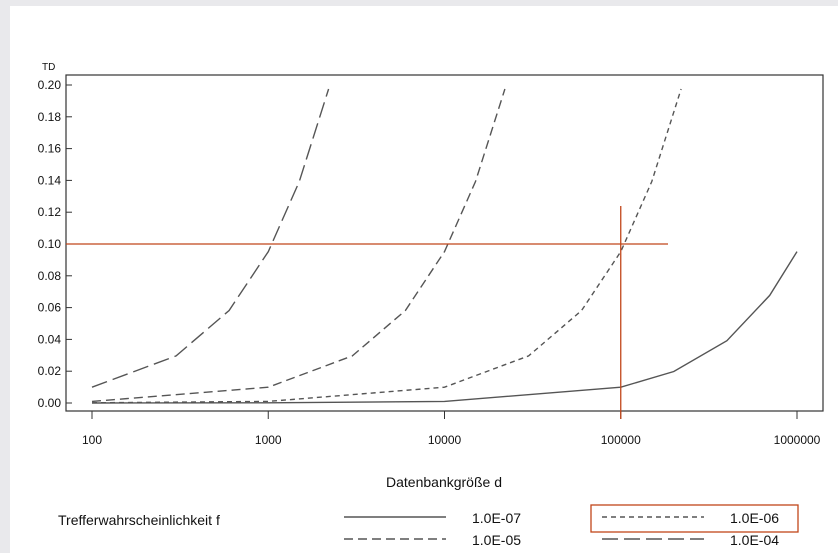 This screenshot has height=558, width=838. Describe the element at coordinates (445, 440) in the screenshot. I see `x-tick-label: 10000` at that location.